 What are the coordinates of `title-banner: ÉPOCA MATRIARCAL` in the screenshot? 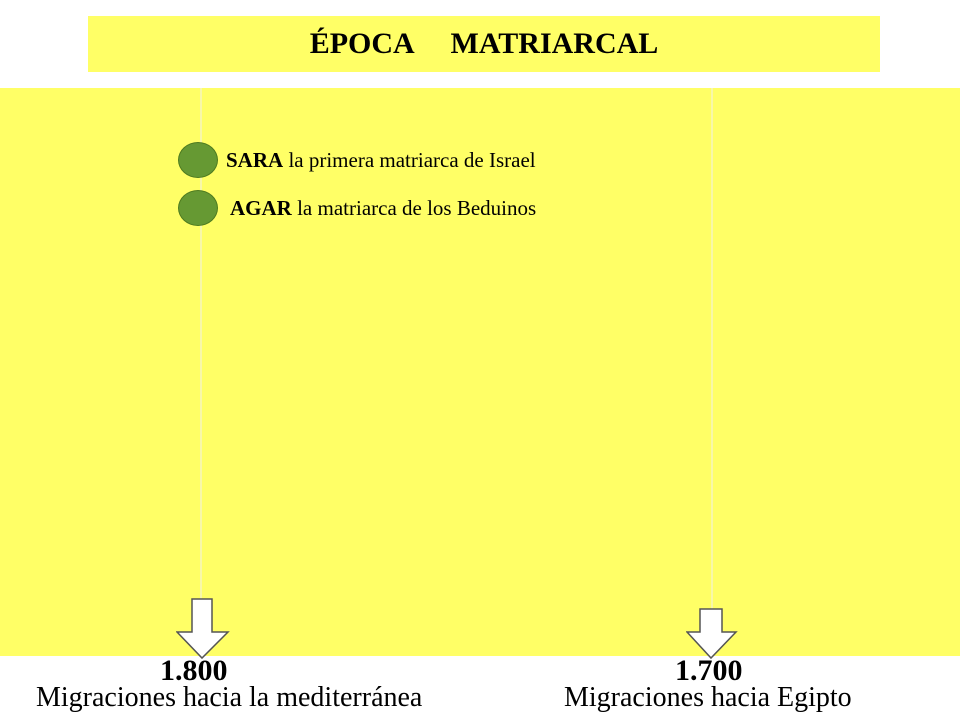 It's located at (484, 44).